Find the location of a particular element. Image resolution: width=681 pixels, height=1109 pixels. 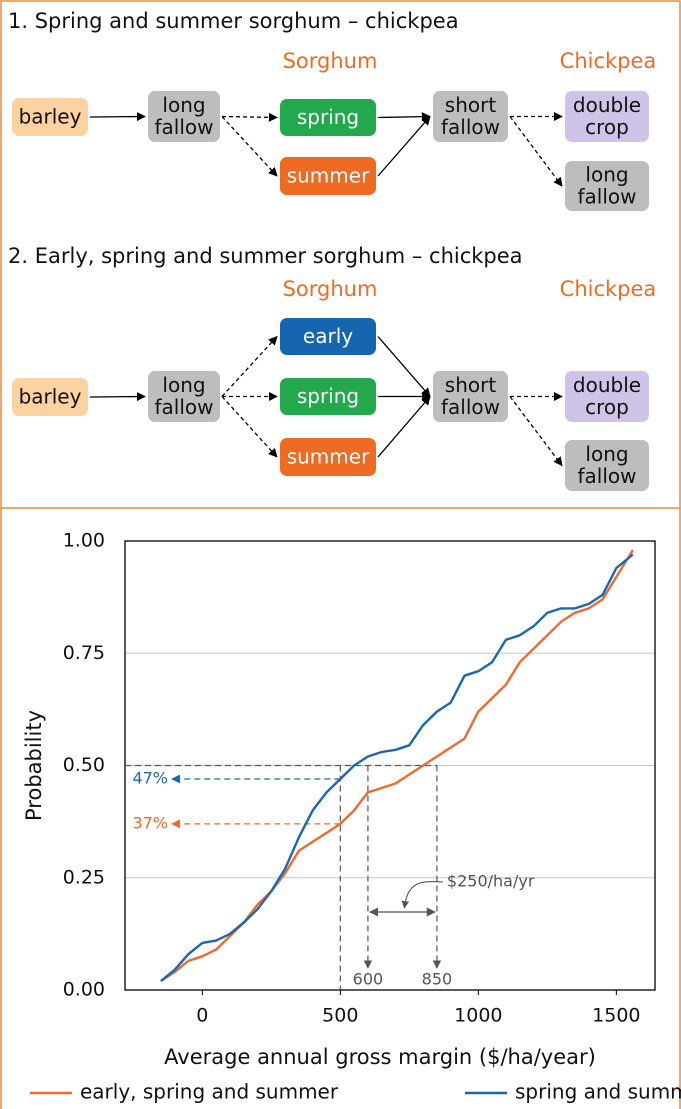

y-tick-label: 0.75 is located at coordinates (84, 653).